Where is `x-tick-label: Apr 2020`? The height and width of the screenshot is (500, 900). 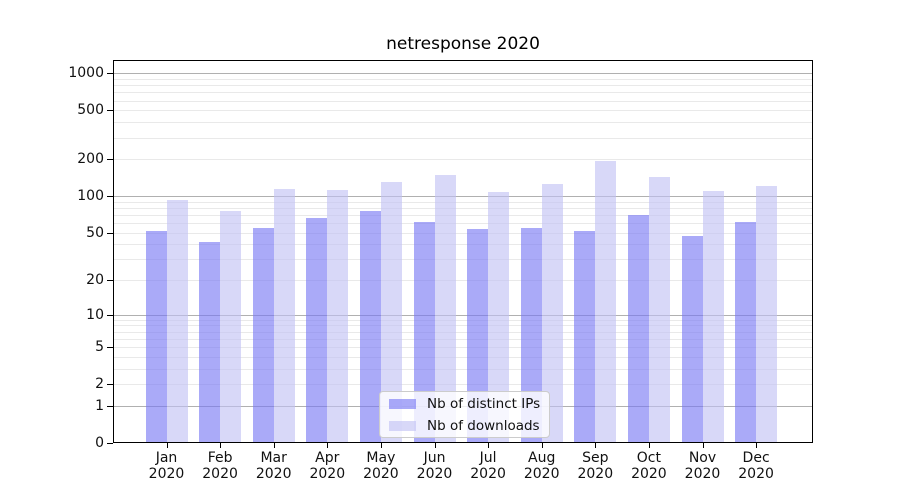
x-tick-label: Apr 2020 is located at coordinates (327, 466).